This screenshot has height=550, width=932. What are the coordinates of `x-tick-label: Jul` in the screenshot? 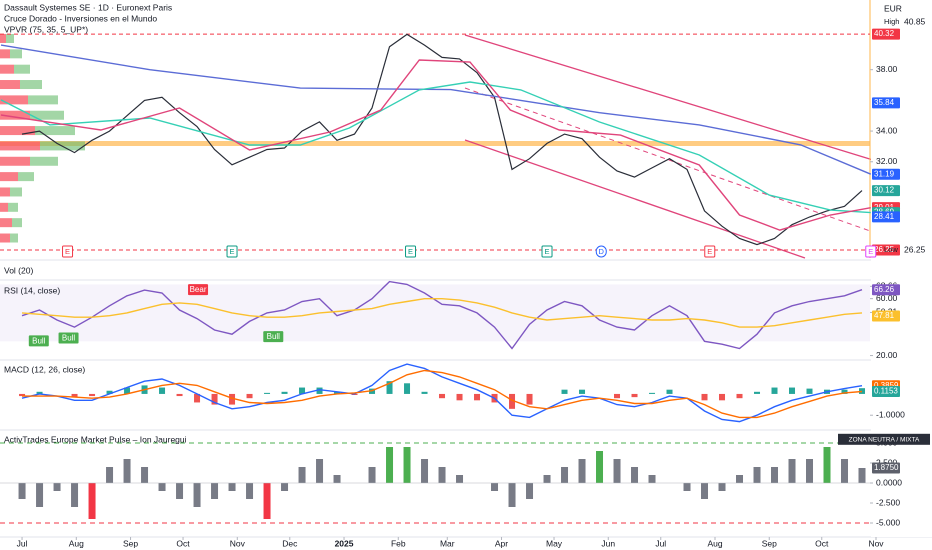 It's located at (22, 543).